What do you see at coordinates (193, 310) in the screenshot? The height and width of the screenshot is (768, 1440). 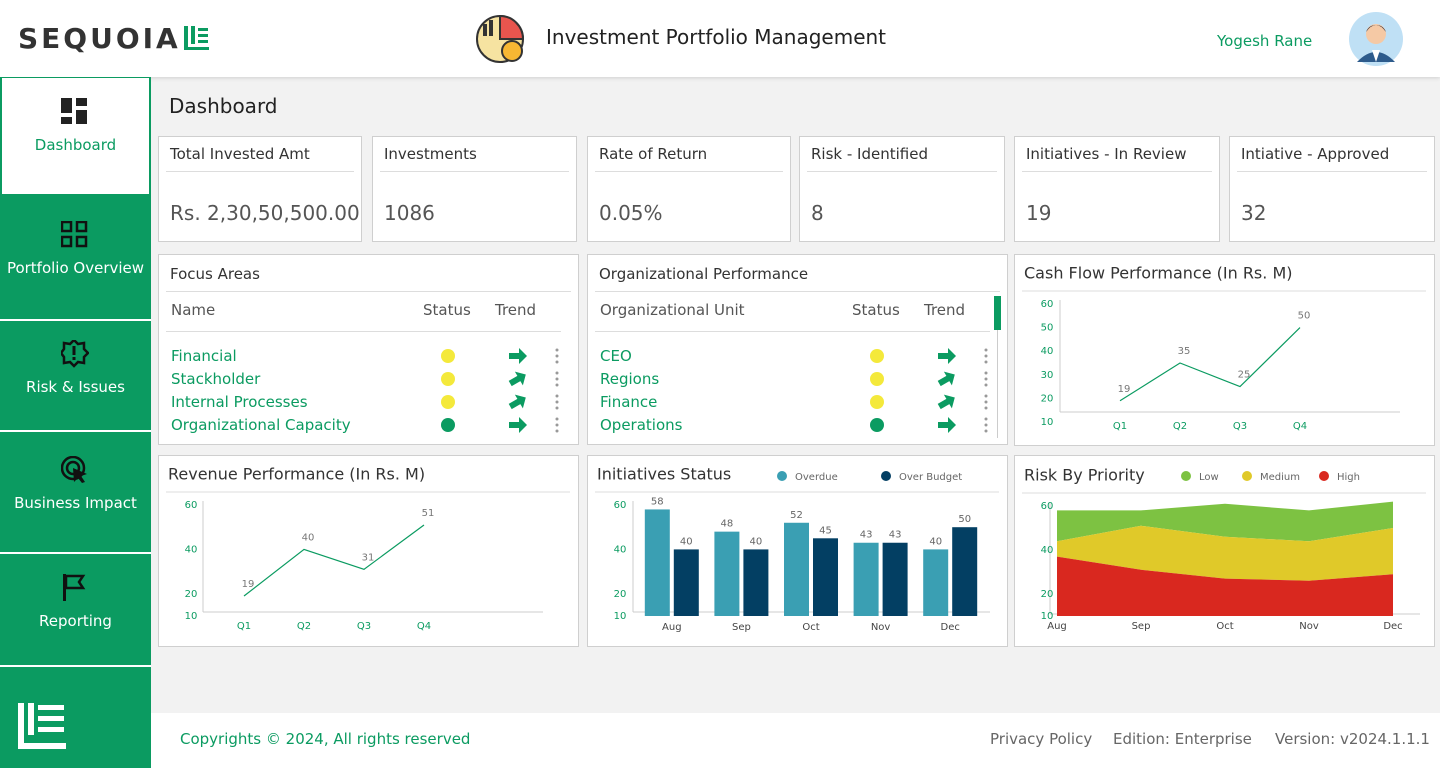 I see `column-header: Name` at bounding box center [193, 310].